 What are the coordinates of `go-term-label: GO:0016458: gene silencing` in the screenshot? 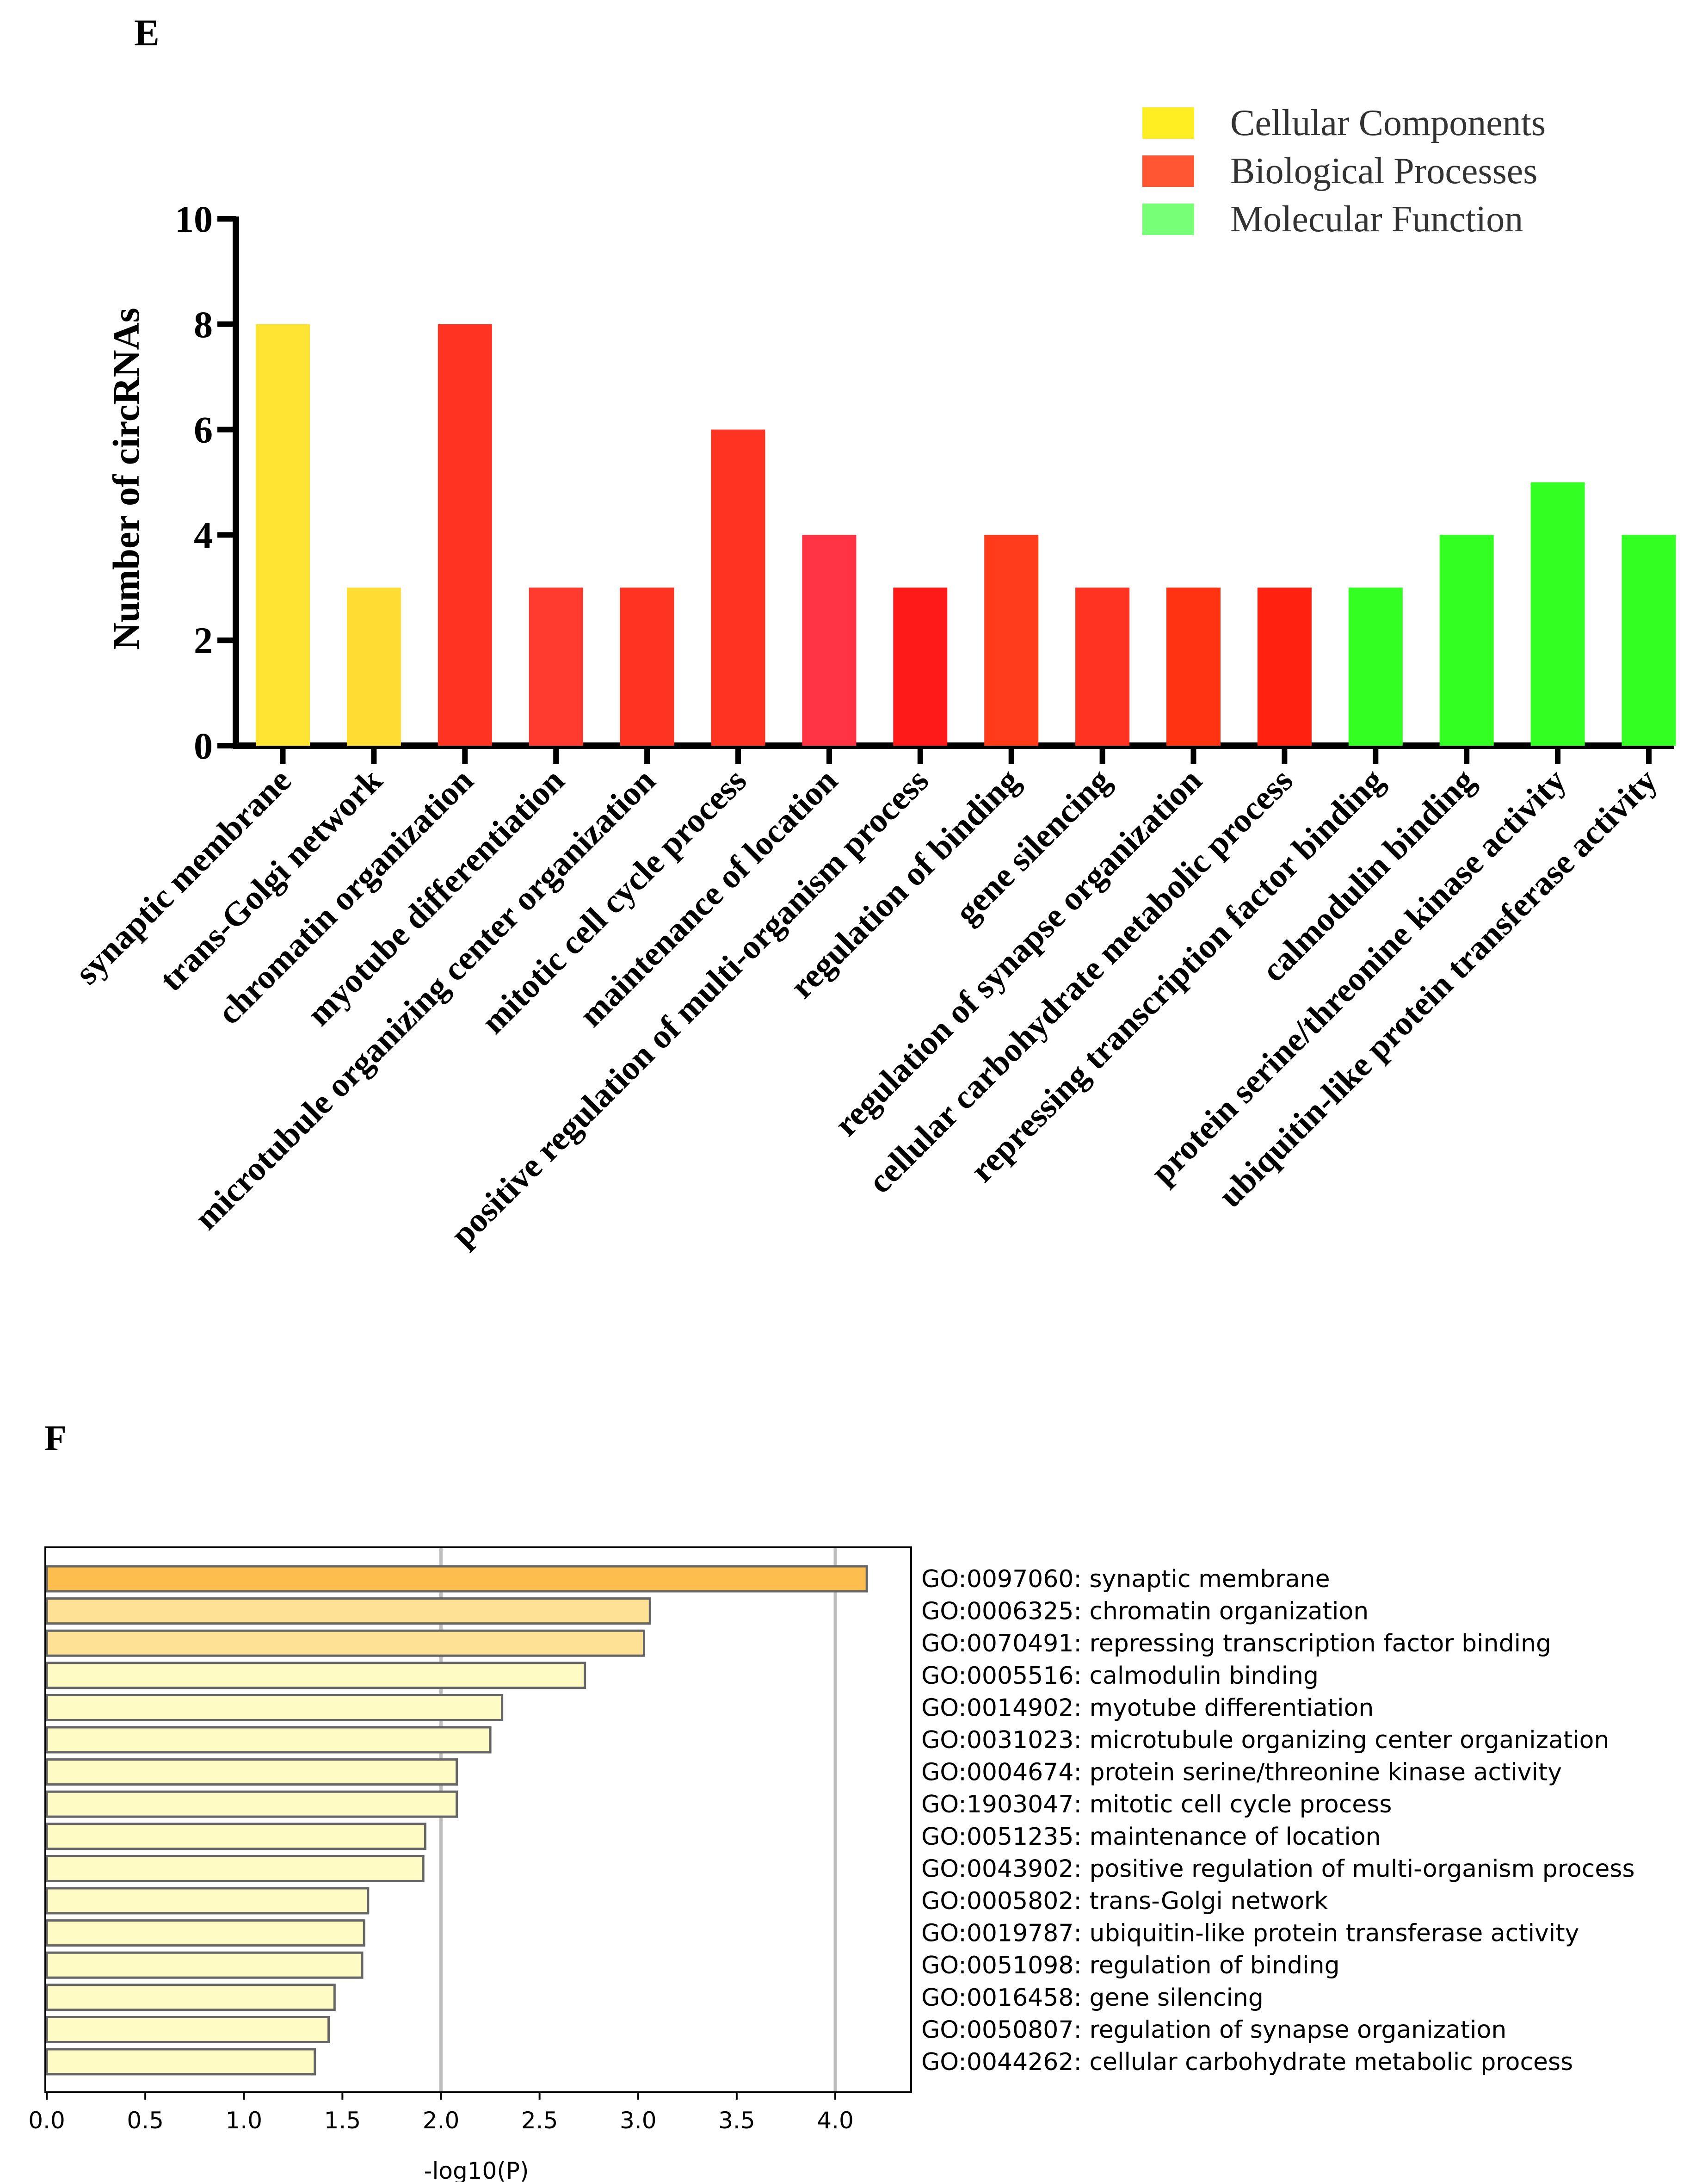 It's located at (1092, 1998).